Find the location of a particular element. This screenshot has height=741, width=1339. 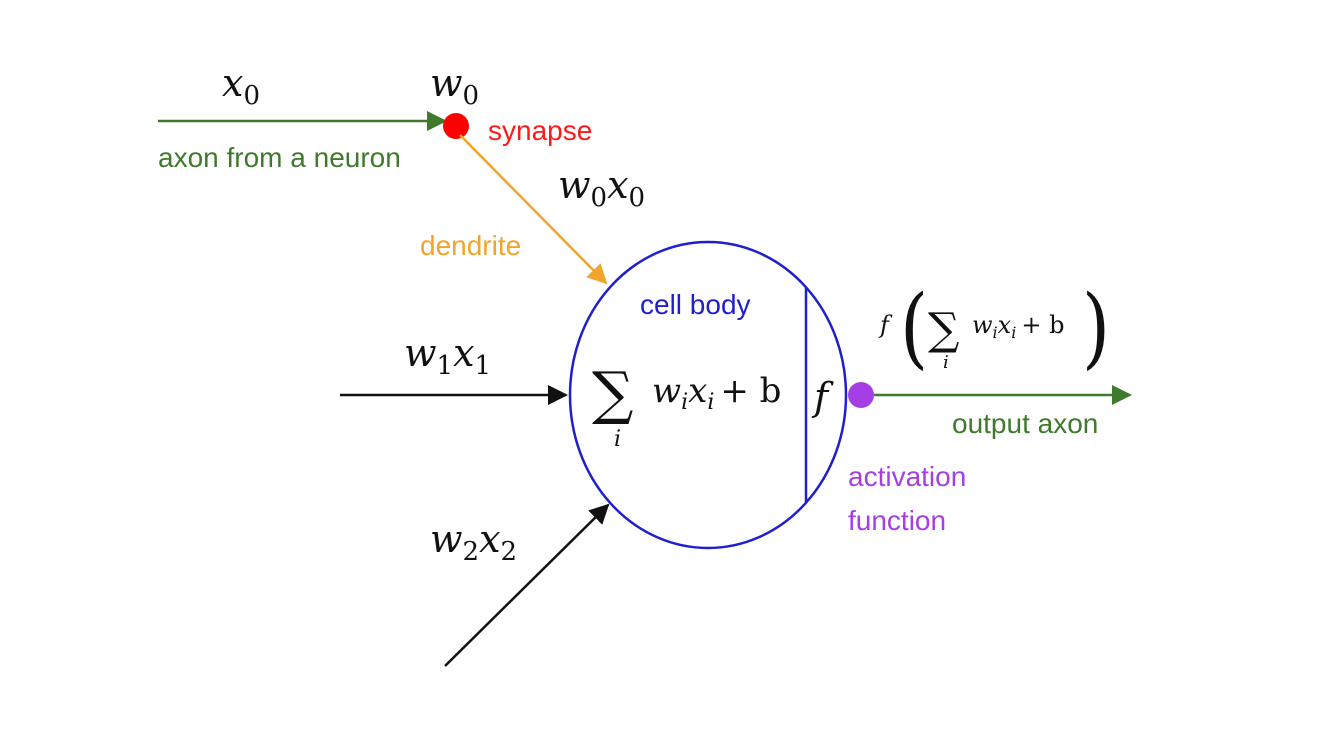

output-expression: wixi + b is located at coordinates (1018, 326).